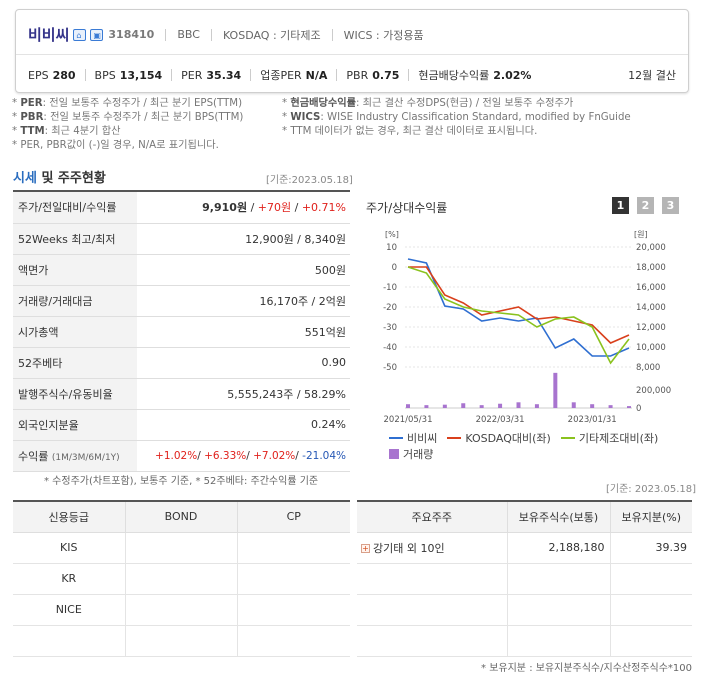  Describe the element at coordinates (390, 348) in the screenshot. I see `y-left-tick: -40` at that location.